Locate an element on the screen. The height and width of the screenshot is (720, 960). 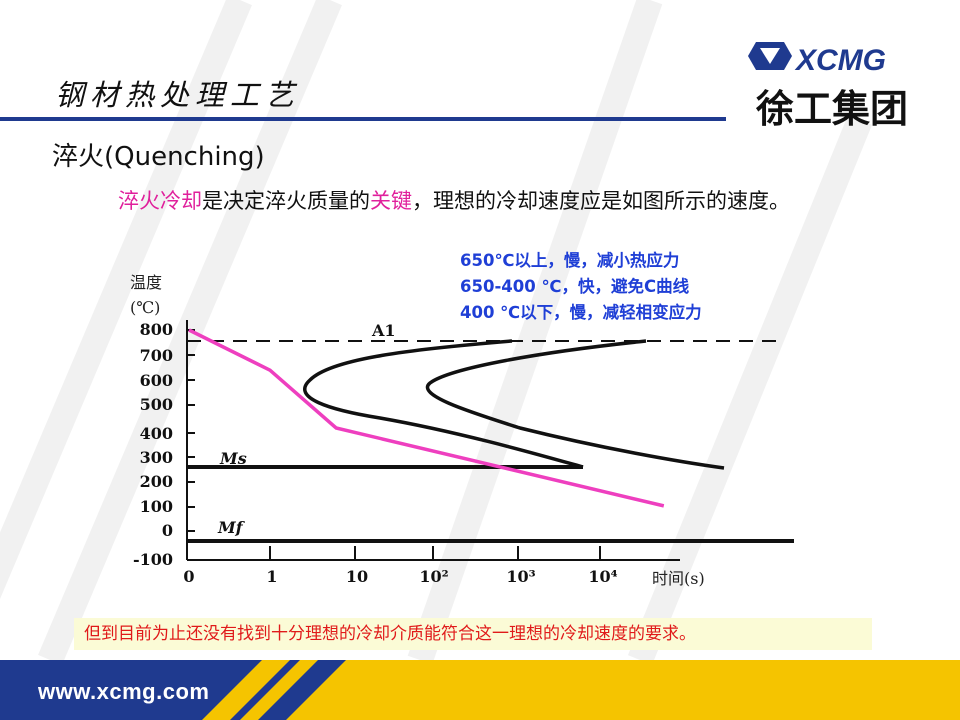
x-tick-label: 10³ is located at coordinates (520, 576).